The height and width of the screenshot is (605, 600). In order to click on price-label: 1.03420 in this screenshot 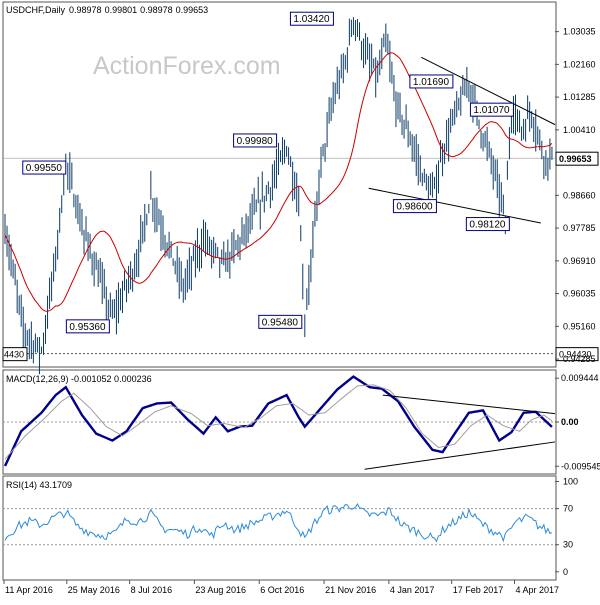, I will do `click(311, 19)`.